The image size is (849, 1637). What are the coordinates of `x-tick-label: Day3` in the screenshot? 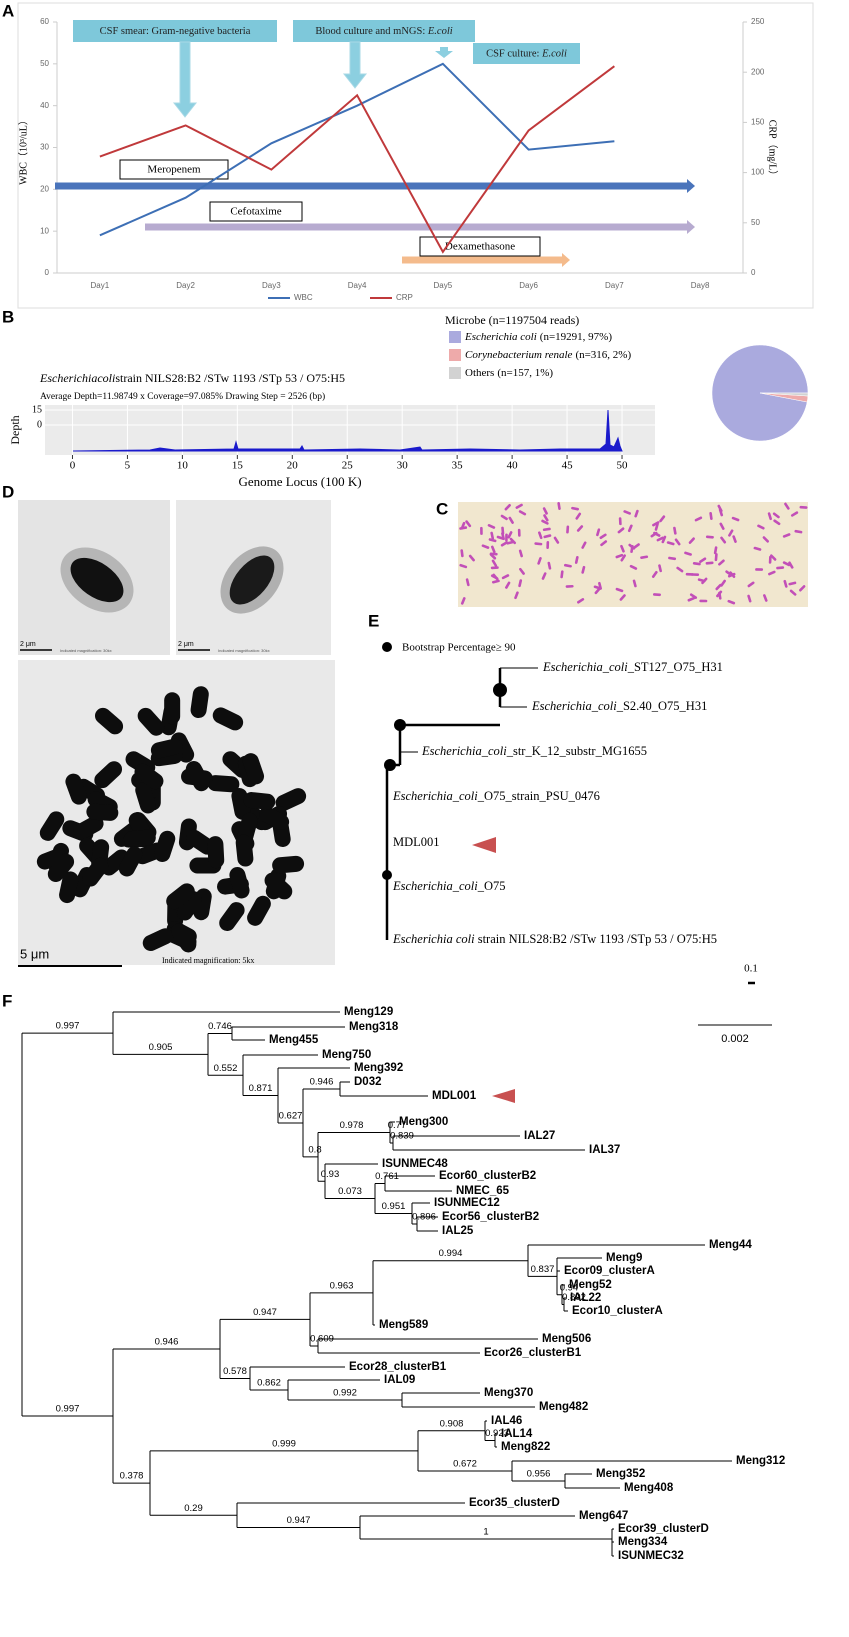 It's located at (271, 285).